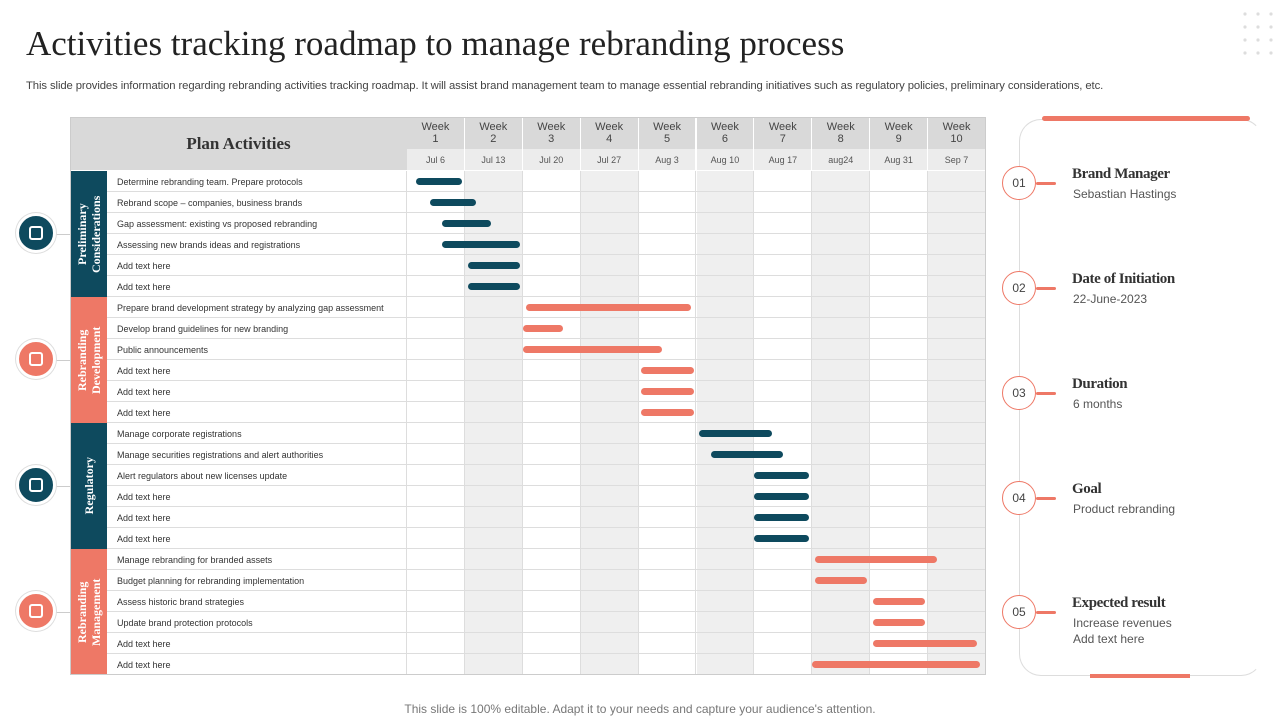  I want to click on accent-bar, so click(1146, 118).